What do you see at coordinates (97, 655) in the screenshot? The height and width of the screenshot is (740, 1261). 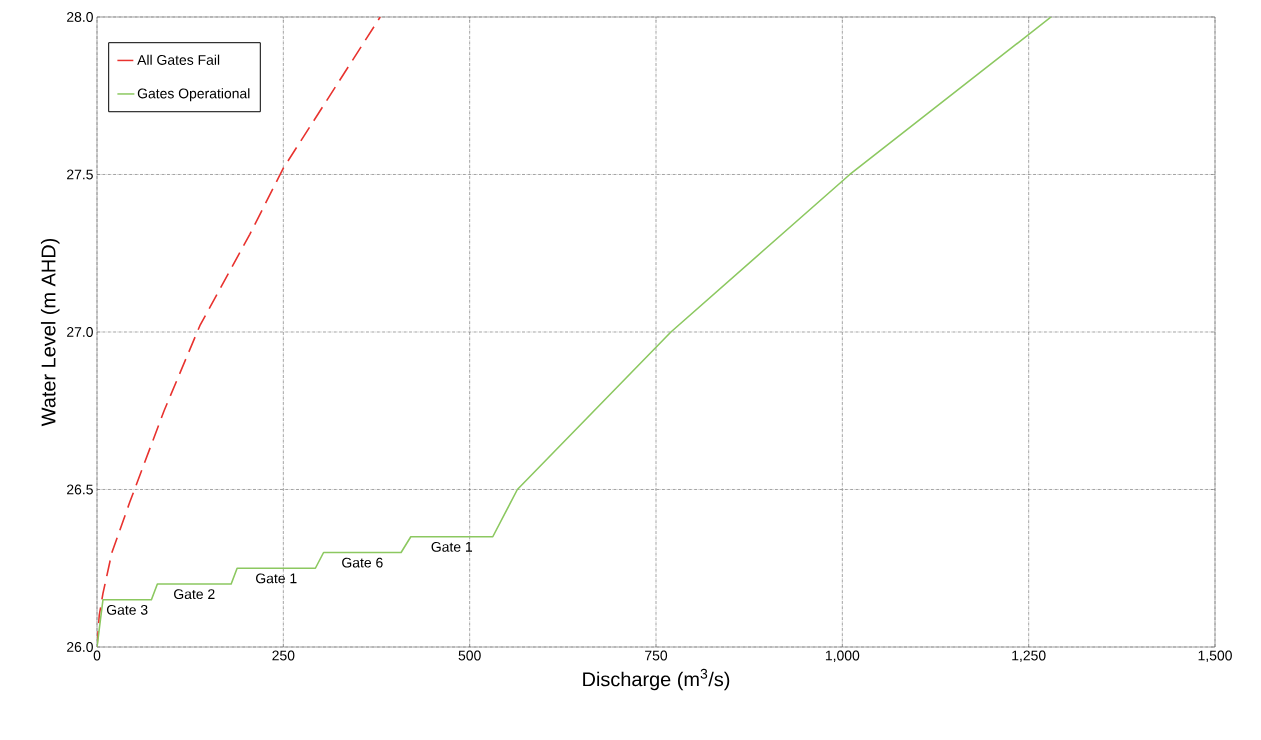 I see `x-tick-label: 0` at bounding box center [97, 655].